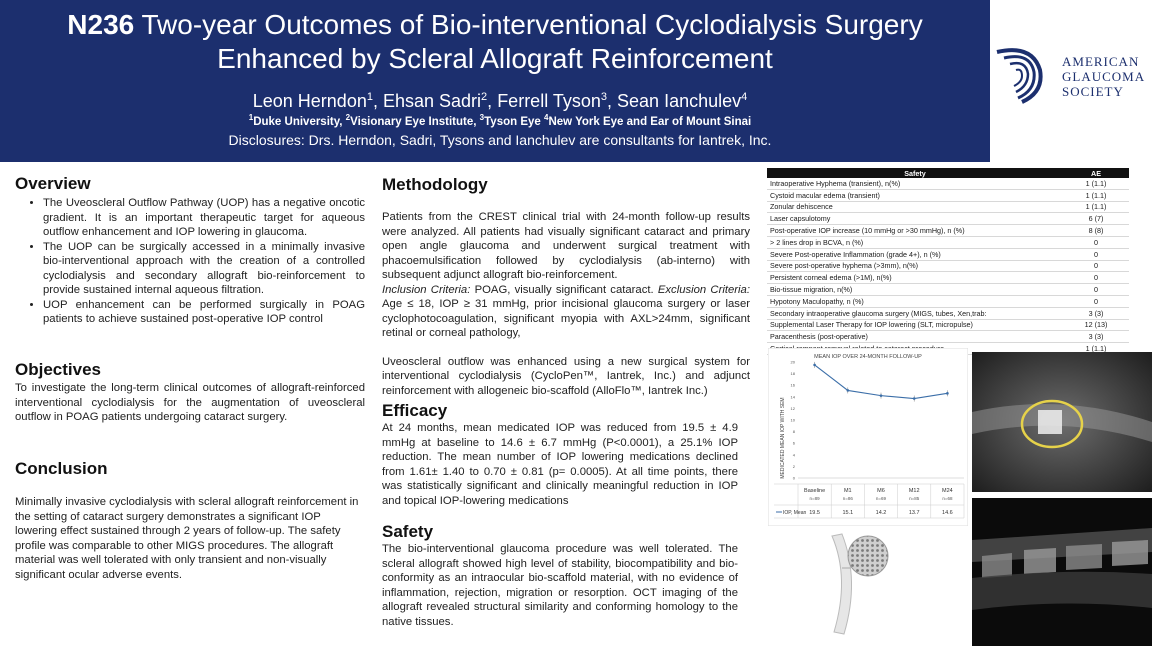  I want to click on legend-label: IOP, Mean, so click(794, 513).